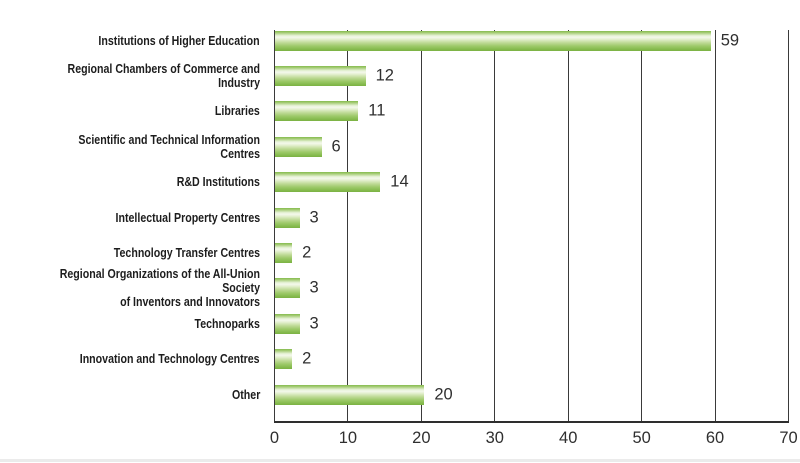 The height and width of the screenshot is (463, 800). I want to click on category-label: Technology Transfer Centres, so click(130, 253).